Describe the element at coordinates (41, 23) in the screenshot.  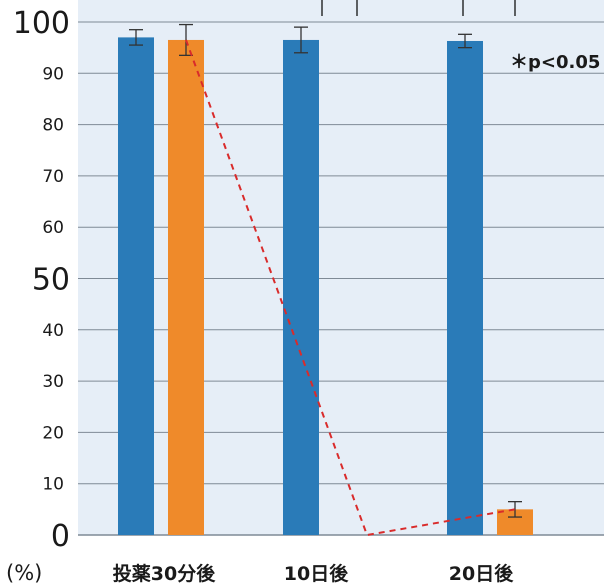
I see `y-tick-label: 100` at that location.